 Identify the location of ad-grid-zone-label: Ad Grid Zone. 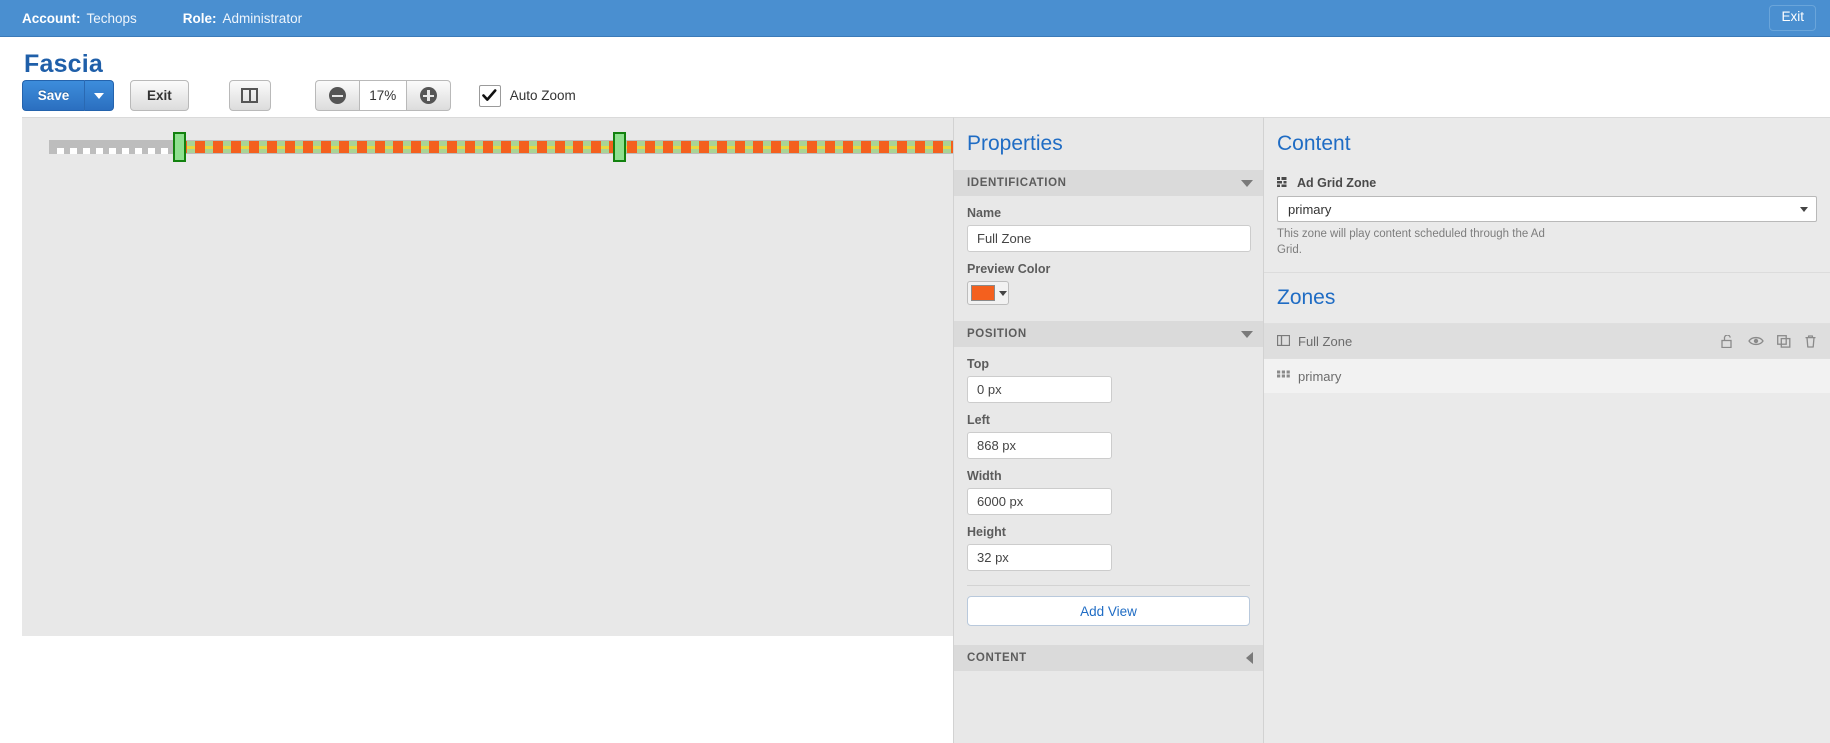
(1337, 183).